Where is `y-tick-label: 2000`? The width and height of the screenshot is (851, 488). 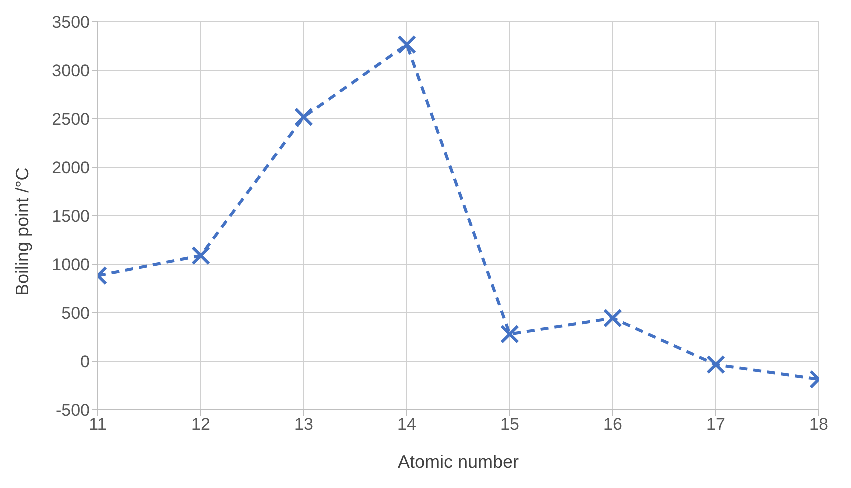 y-tick-label: 2000 is located at coordinates (71, 168).